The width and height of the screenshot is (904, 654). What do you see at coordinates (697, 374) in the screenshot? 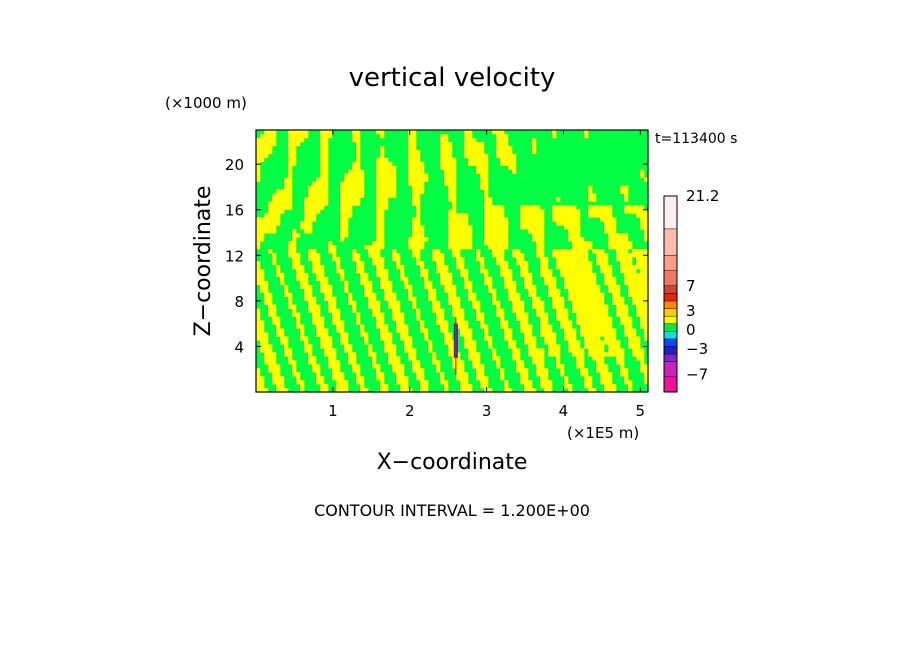
I see `colorbar-tick-label: −7` at bounding box center [697, 374].